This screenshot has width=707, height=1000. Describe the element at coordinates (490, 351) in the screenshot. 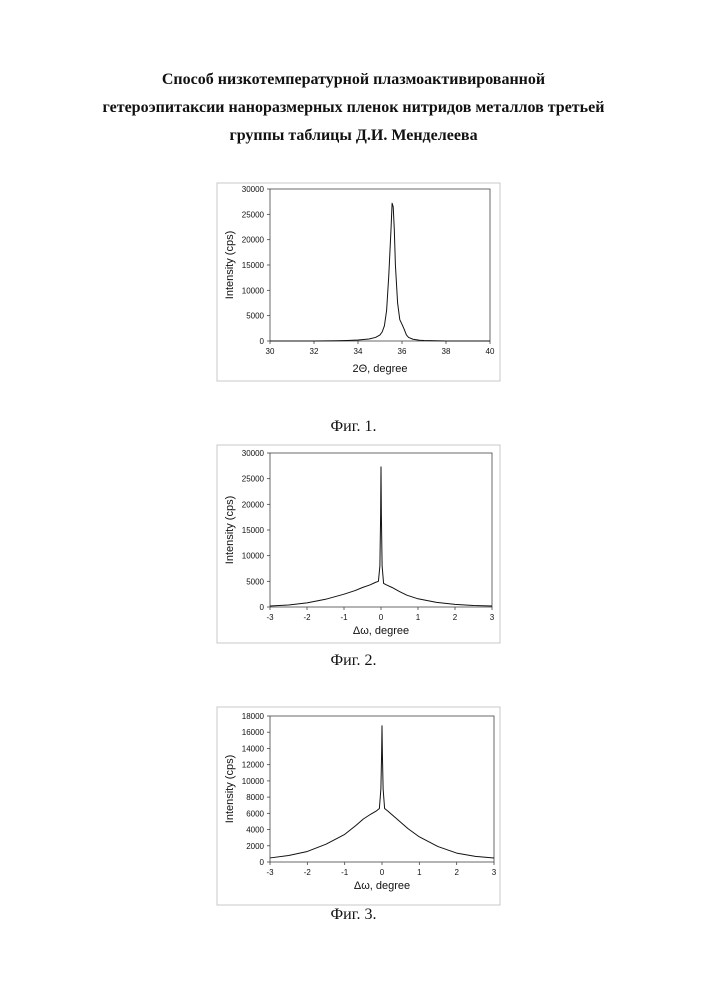

I see `x-tick-label: 40` at that location.